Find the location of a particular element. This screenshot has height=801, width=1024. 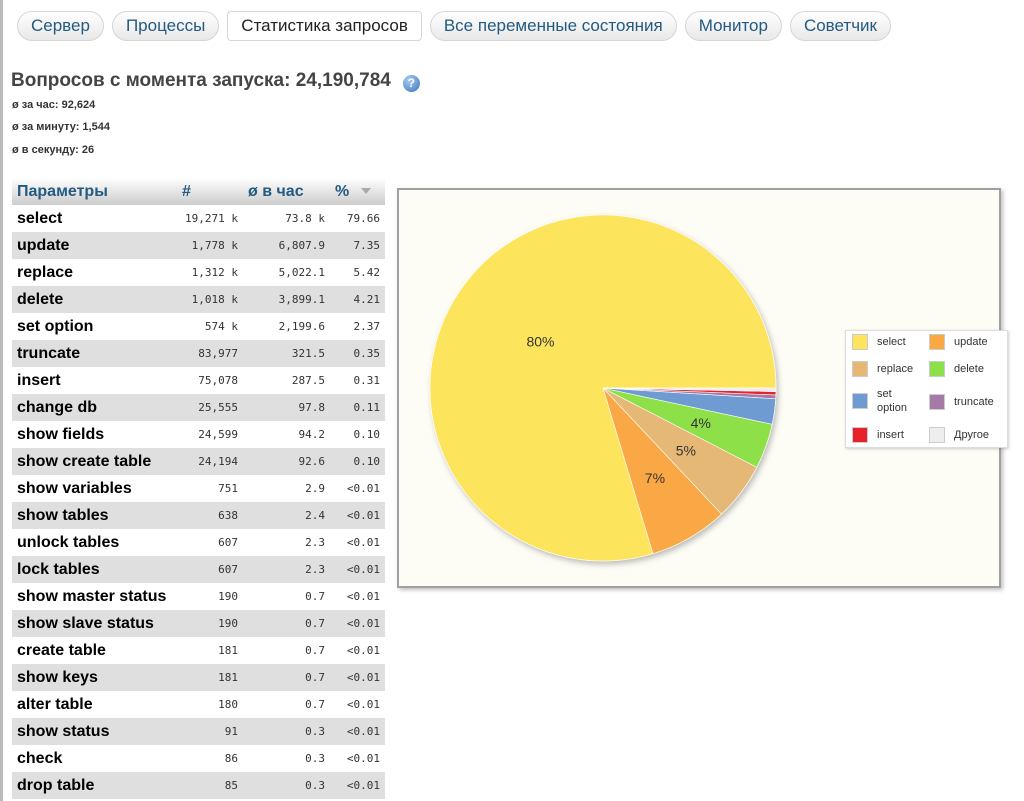

row-per-hour: 321.5 is located at coordinates (286, 353).